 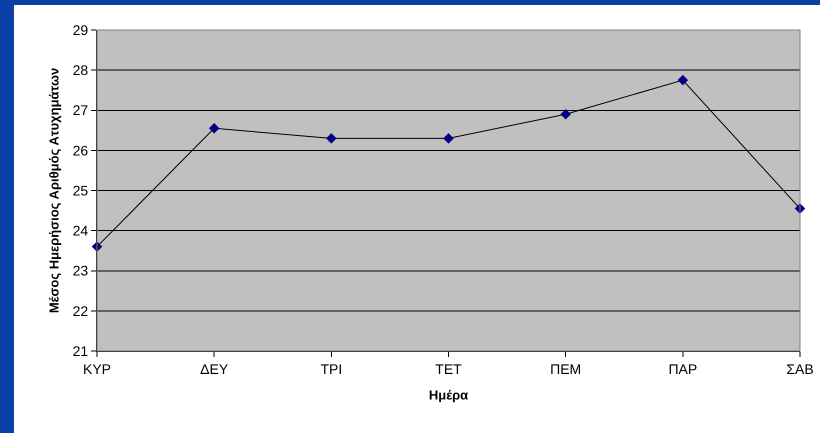 I want to click on y-tick-label: 25, so click(x=80, y=190).